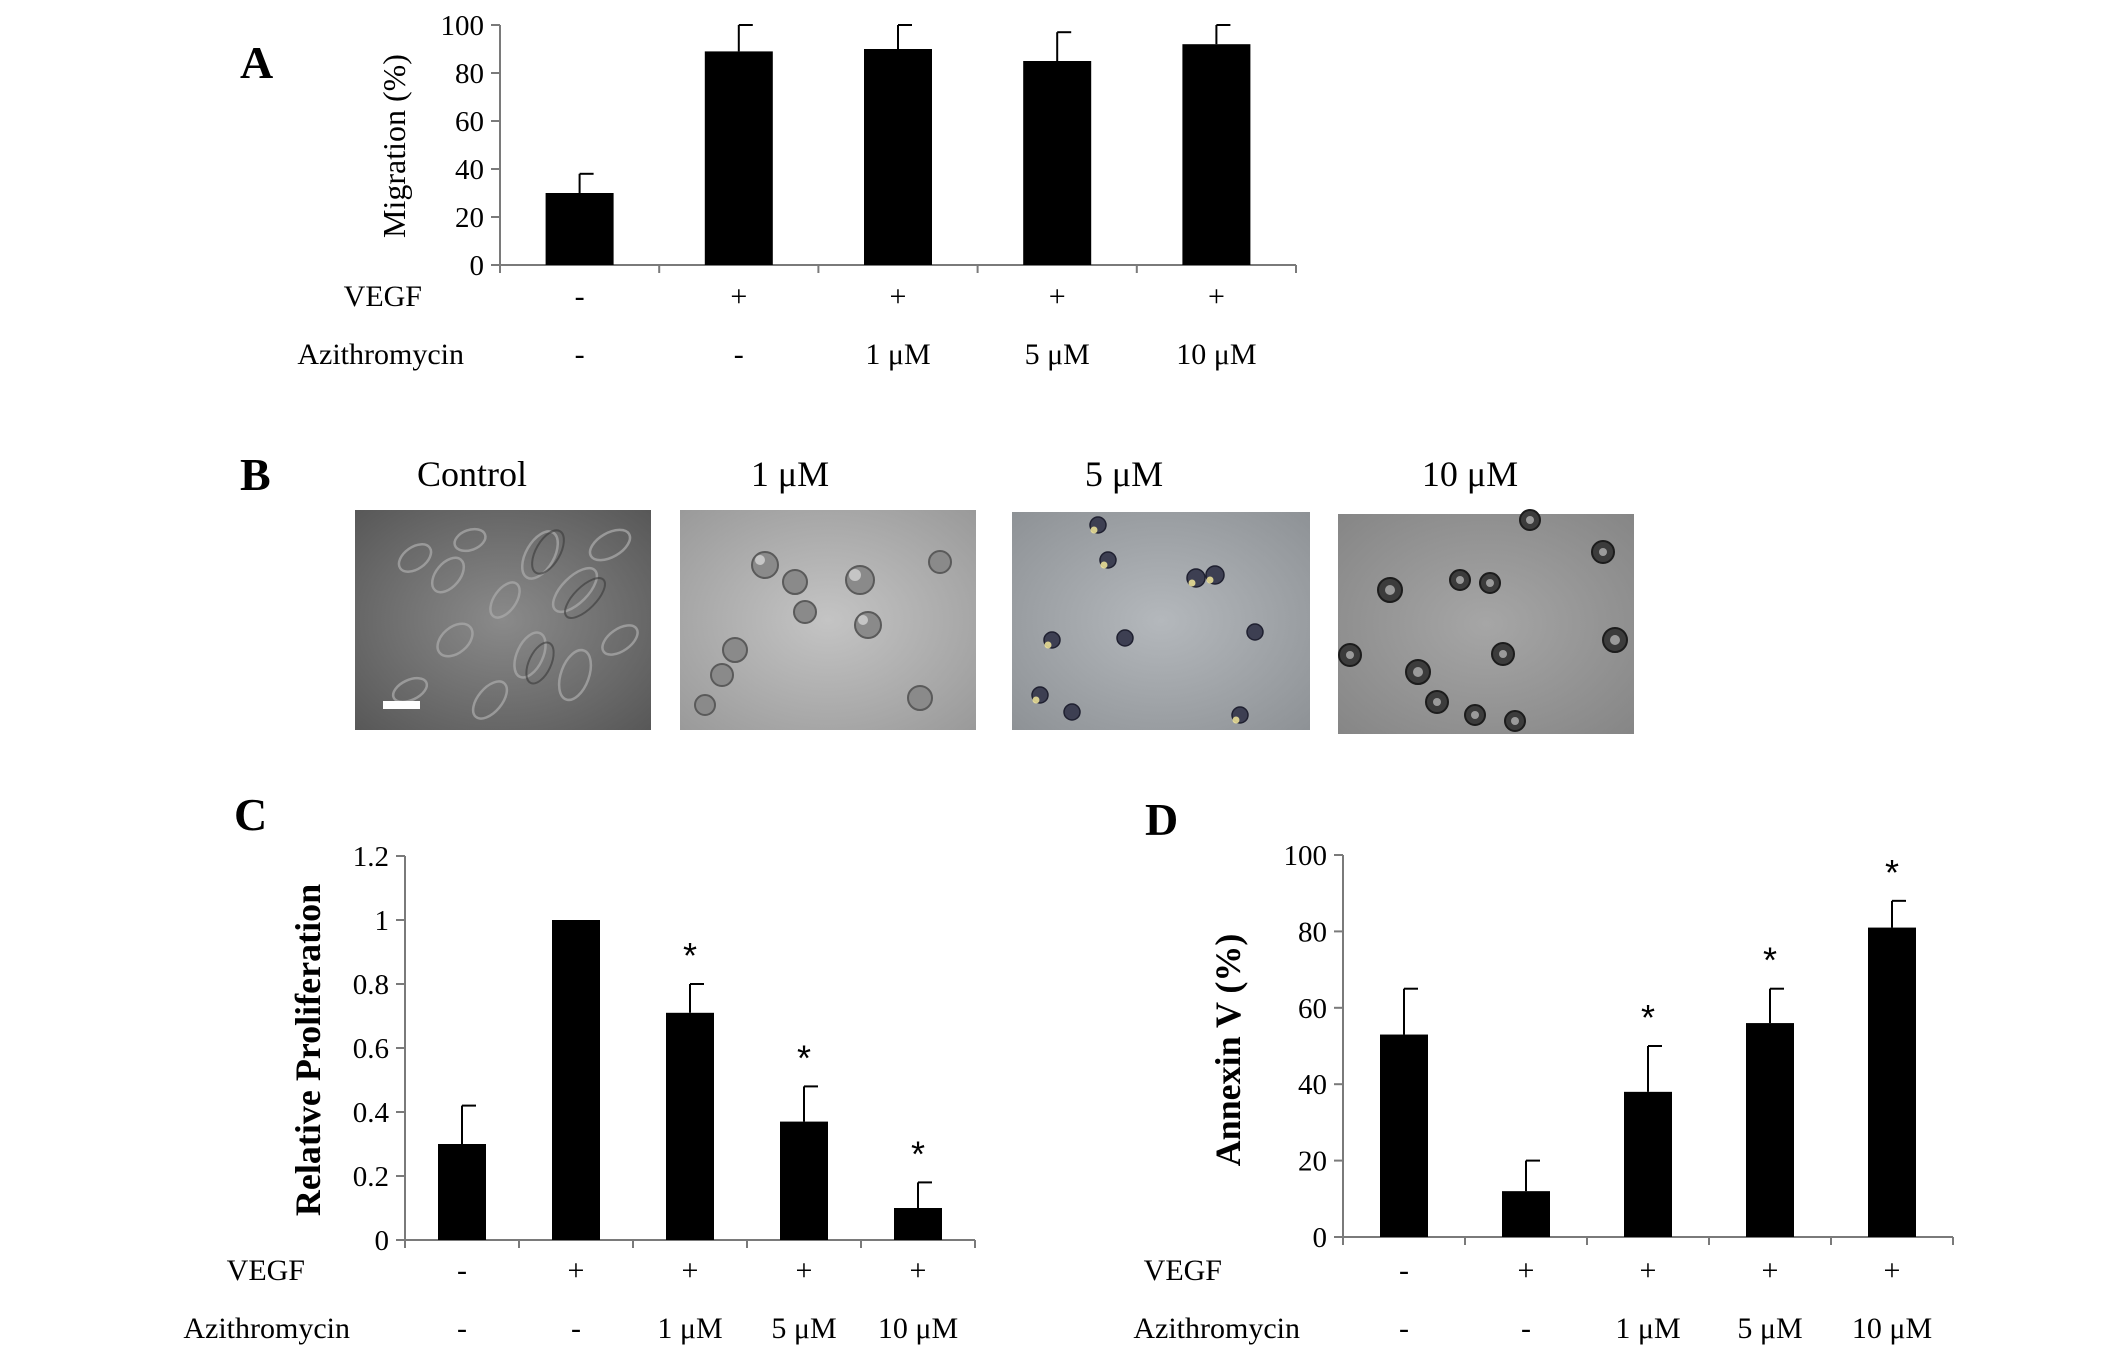 This screenshot has width=2126, height=1366. Describe the element at coordinates (394, 146) in the screenshot. I see `y-axis-label: Migration (%)` at that location.